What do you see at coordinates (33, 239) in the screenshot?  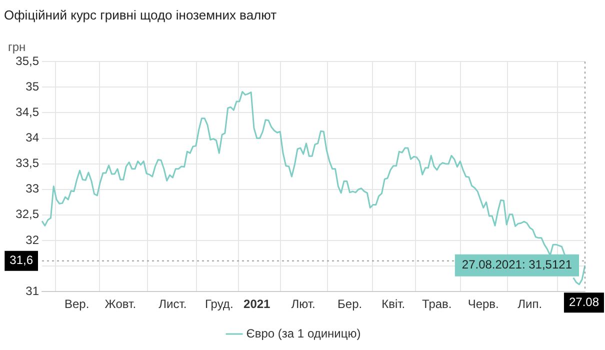 I see `y-tick-label: 32` at bounding box center [33, 239].